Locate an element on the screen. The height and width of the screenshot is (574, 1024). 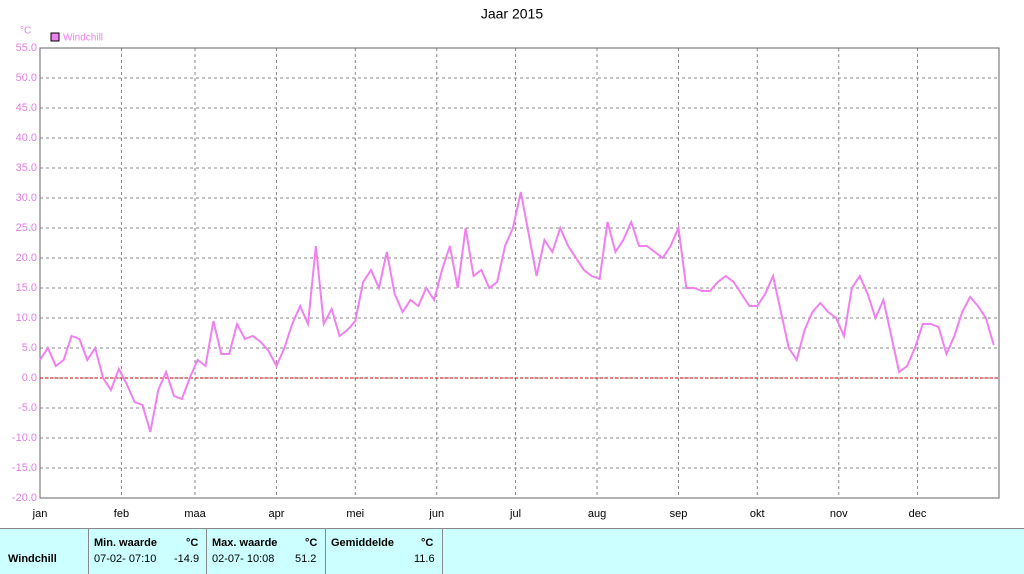
y-tick-label: -20.0 is located at coordinates (24, 498).